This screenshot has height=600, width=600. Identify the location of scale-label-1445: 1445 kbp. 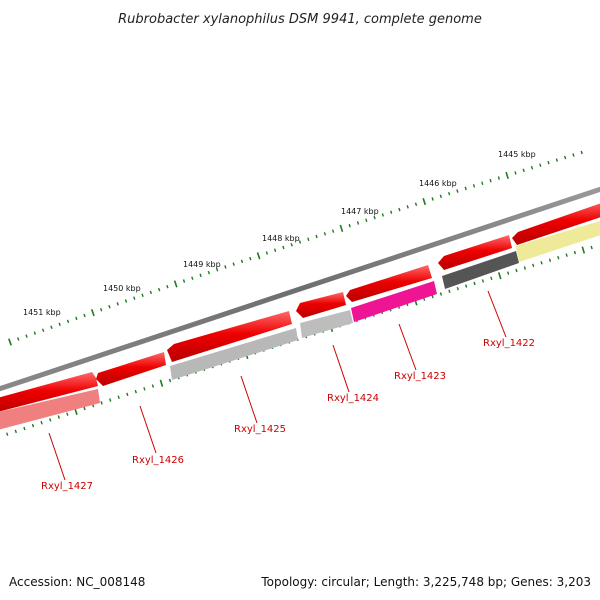
(517, 154).